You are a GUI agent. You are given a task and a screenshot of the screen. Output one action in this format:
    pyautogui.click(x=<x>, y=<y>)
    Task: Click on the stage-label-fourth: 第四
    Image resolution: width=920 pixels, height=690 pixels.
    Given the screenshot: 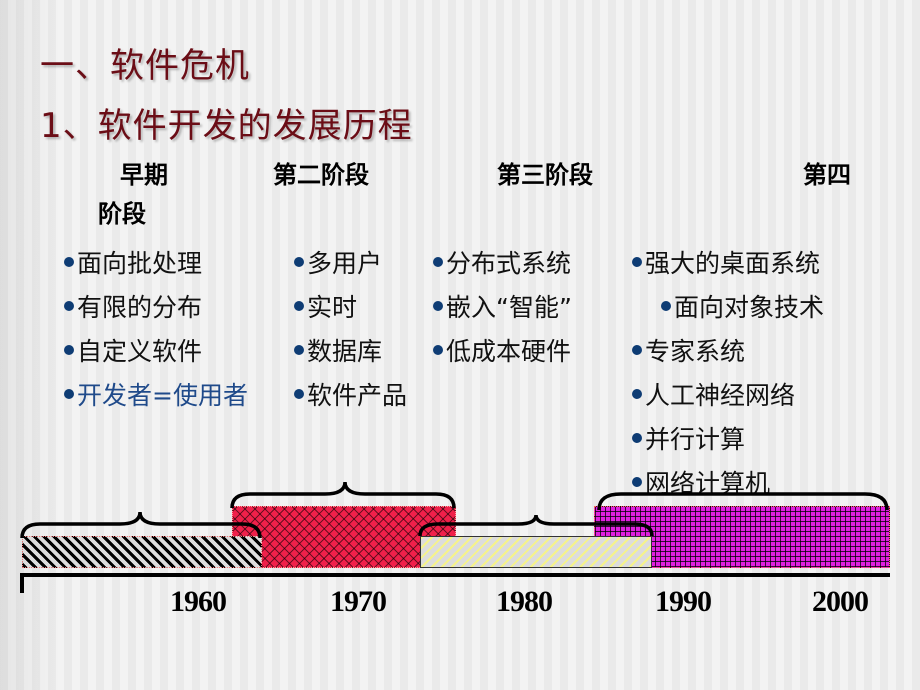 What is the action you would take?
    pyautogui.click(x=827, y=175)
    